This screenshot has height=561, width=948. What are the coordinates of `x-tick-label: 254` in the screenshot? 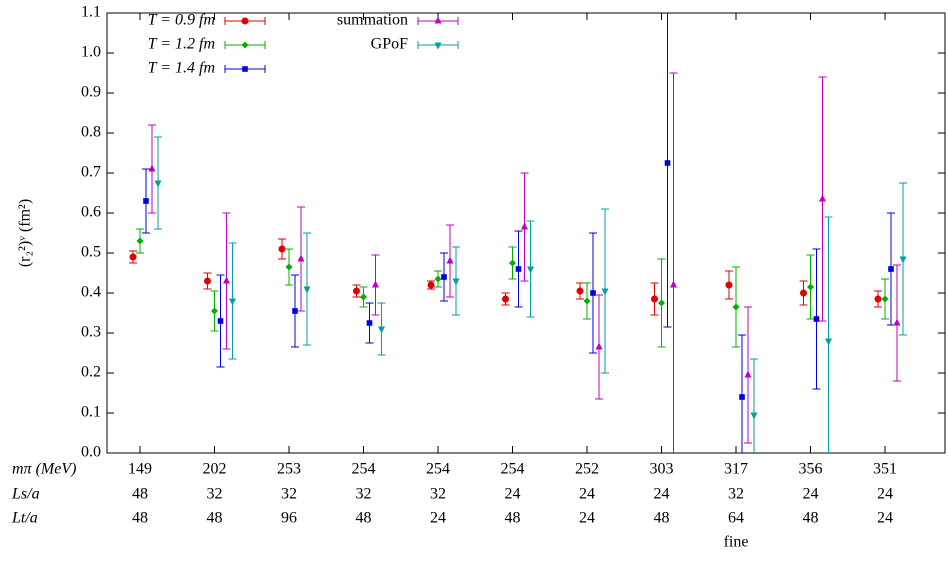 It's located at (364, 469).